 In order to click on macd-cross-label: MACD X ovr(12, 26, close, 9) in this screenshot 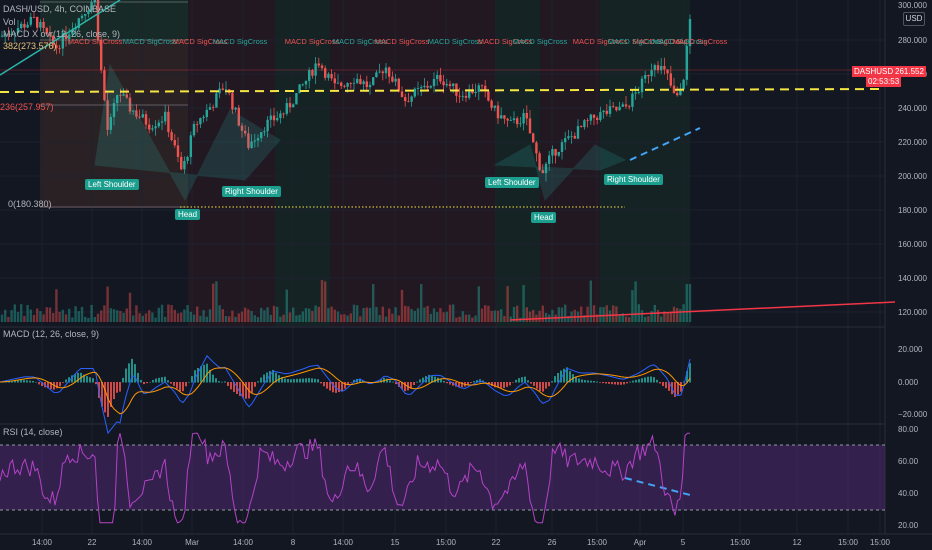, I will do `click(62, 34)`.